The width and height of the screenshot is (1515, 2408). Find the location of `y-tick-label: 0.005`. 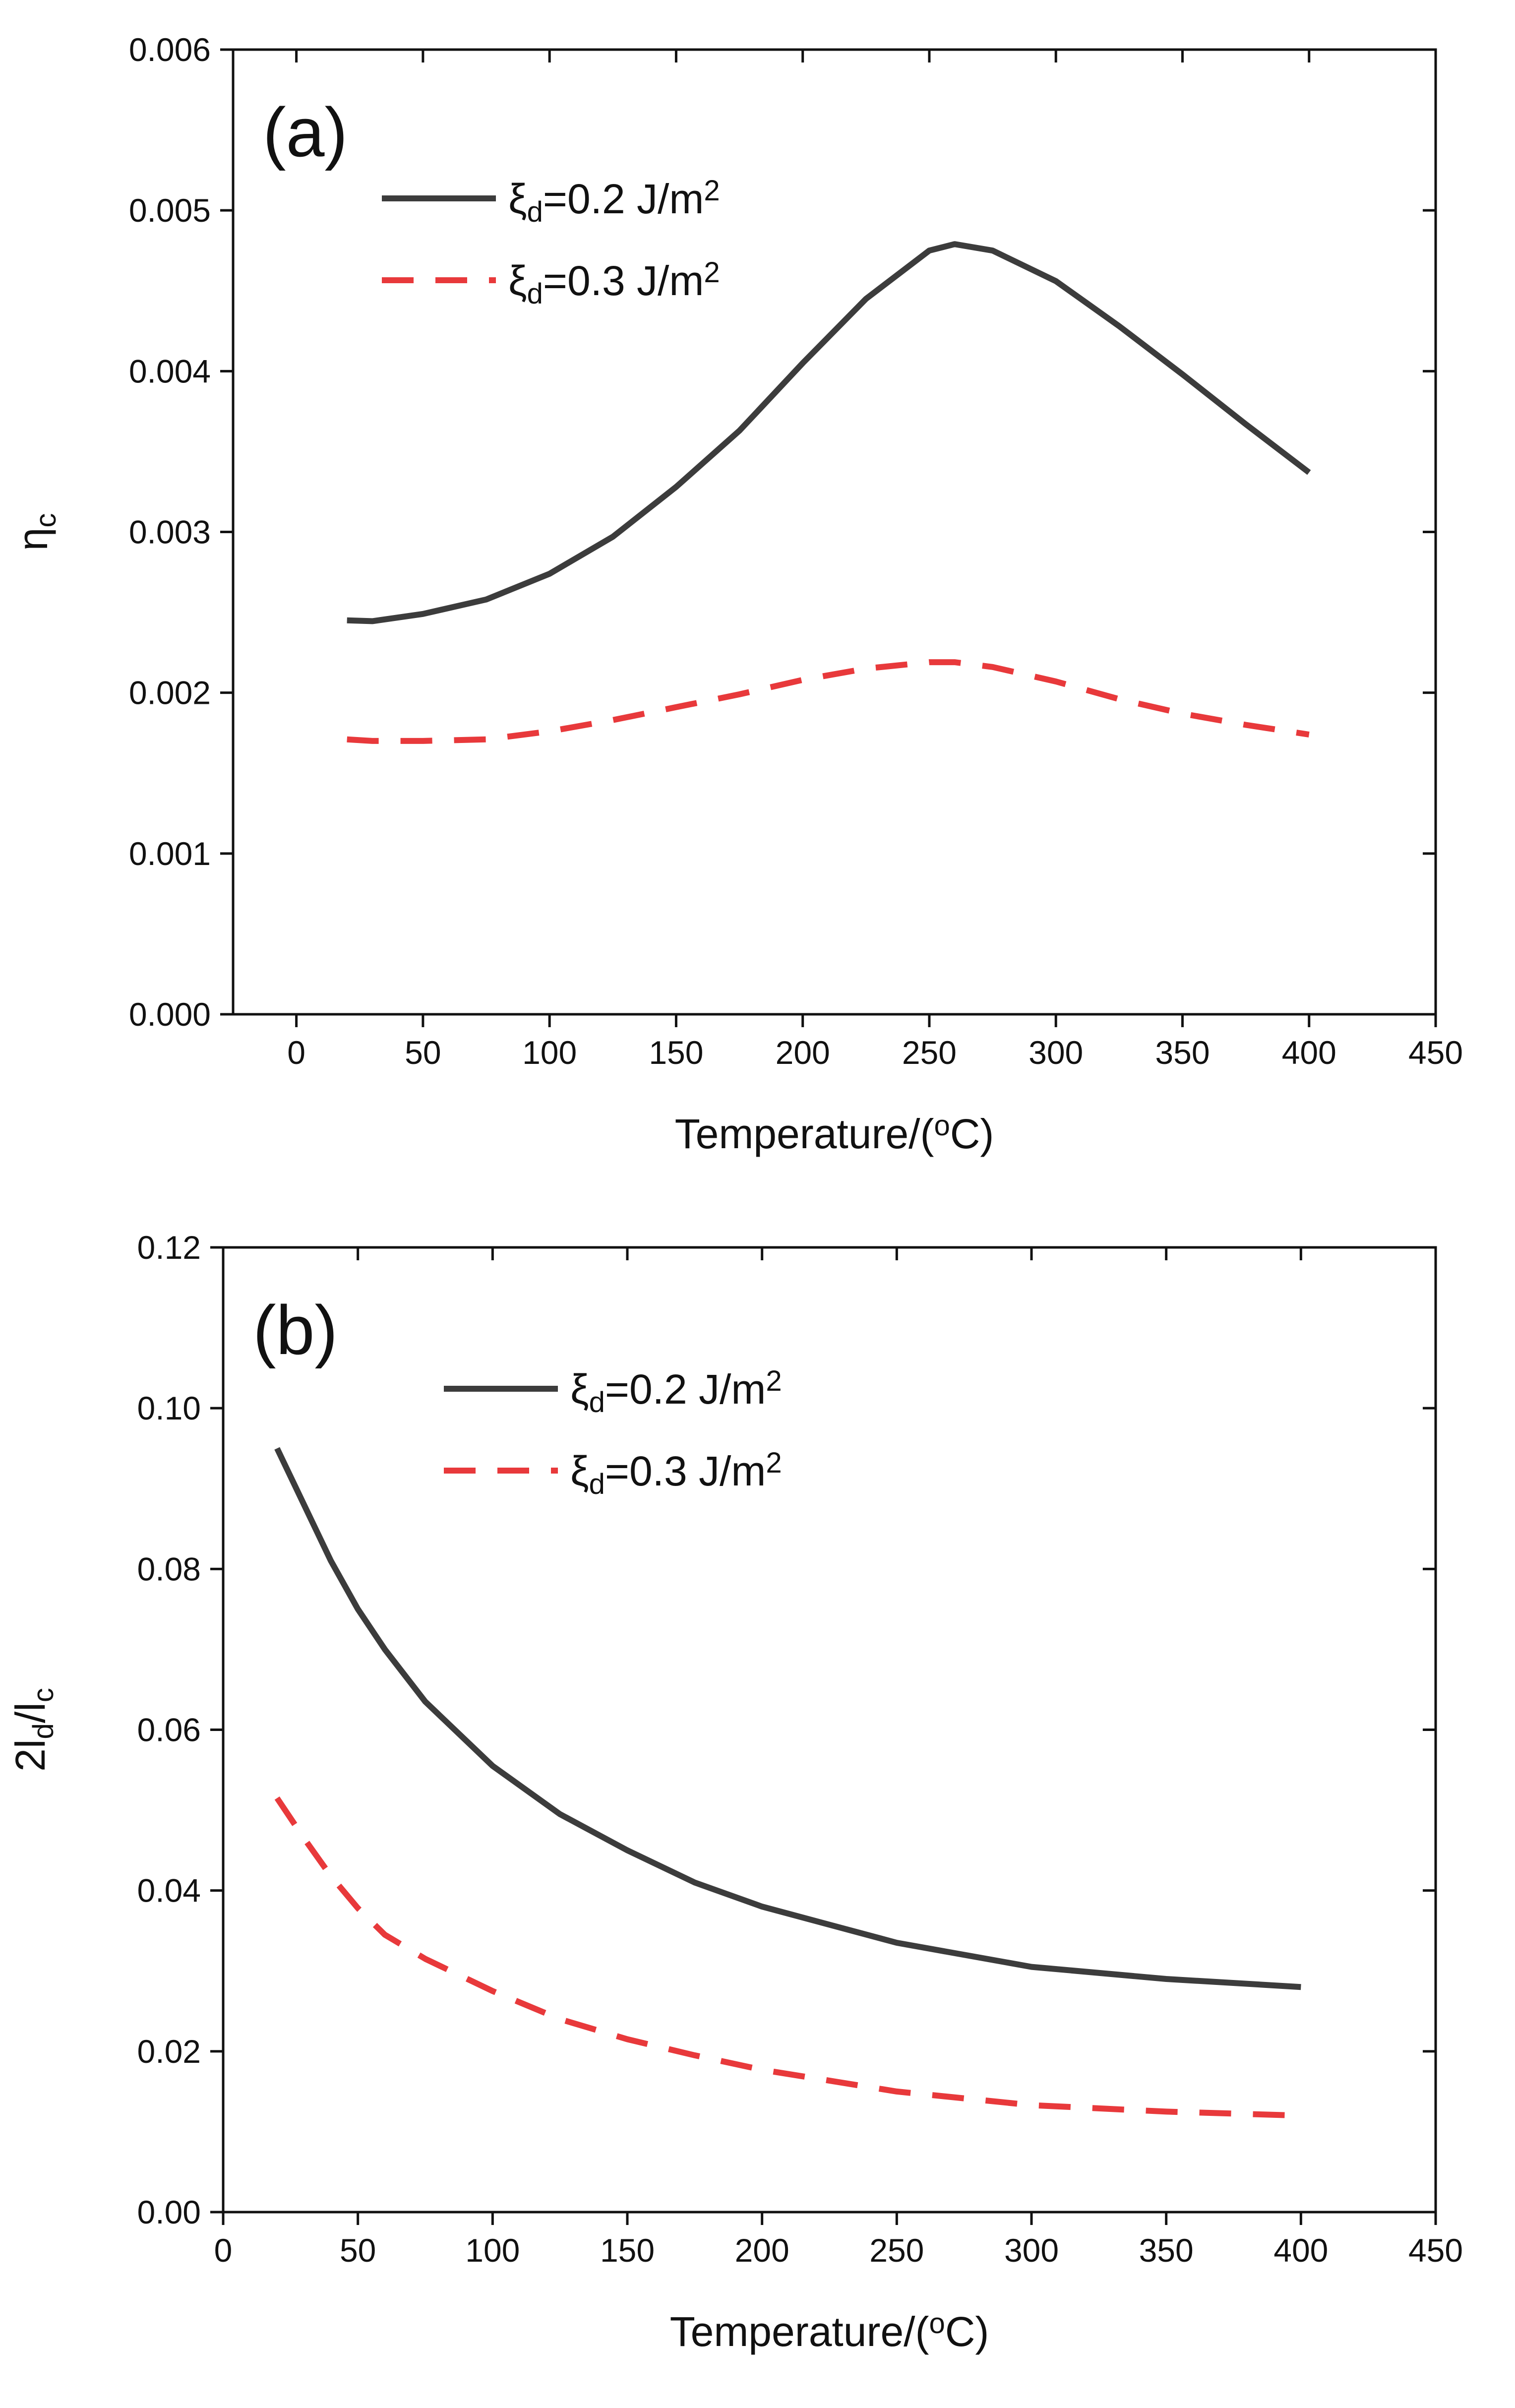

y-tick-label: 0.005 is located at coordinates (170, 210).